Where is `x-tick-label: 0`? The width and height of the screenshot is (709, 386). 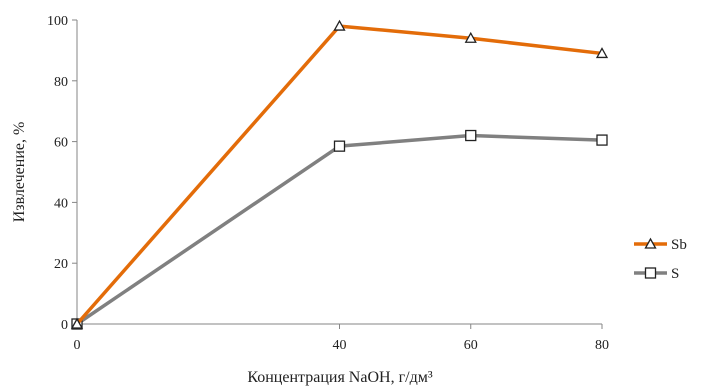 x-tick-label: 0 is located at coordinates (77, 345).